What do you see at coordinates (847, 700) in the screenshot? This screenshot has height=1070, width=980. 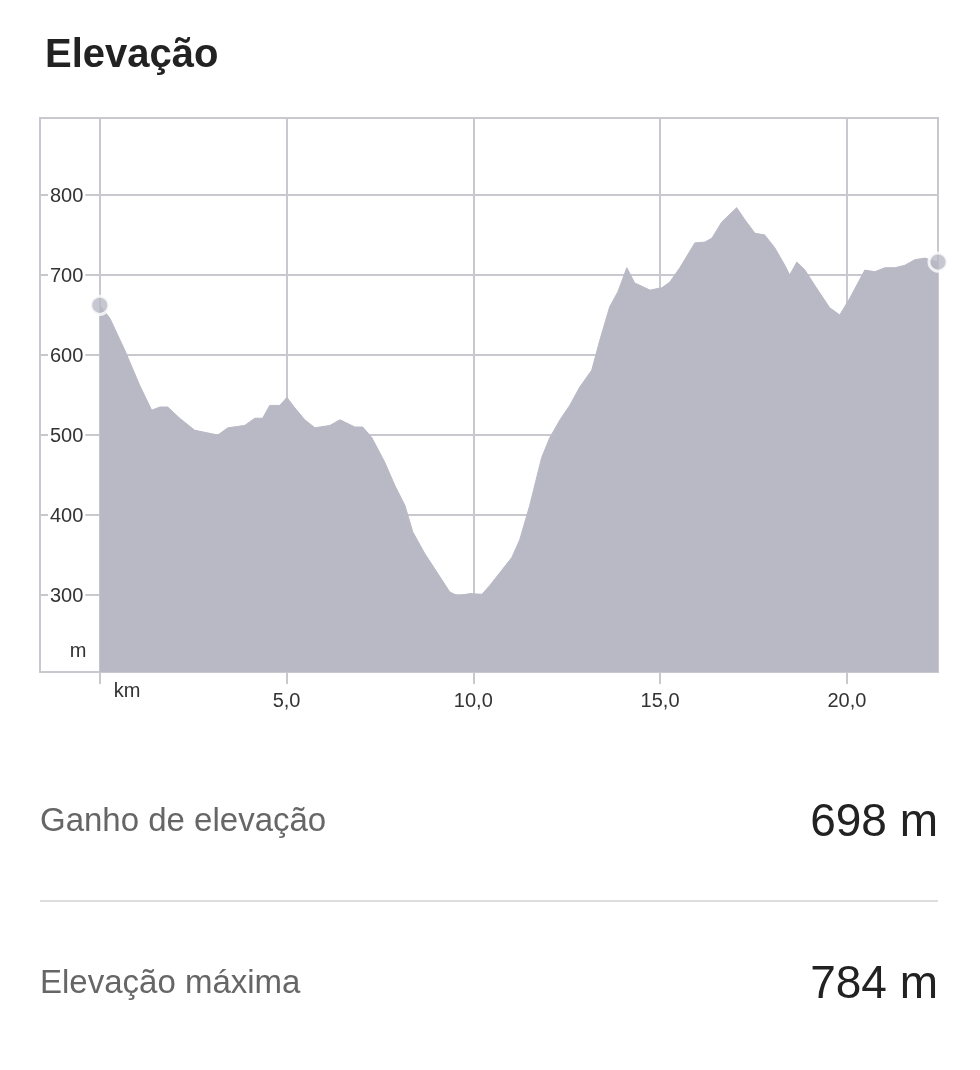 I see `x-tick-label: 20,0` at bounding box center [847, 700].